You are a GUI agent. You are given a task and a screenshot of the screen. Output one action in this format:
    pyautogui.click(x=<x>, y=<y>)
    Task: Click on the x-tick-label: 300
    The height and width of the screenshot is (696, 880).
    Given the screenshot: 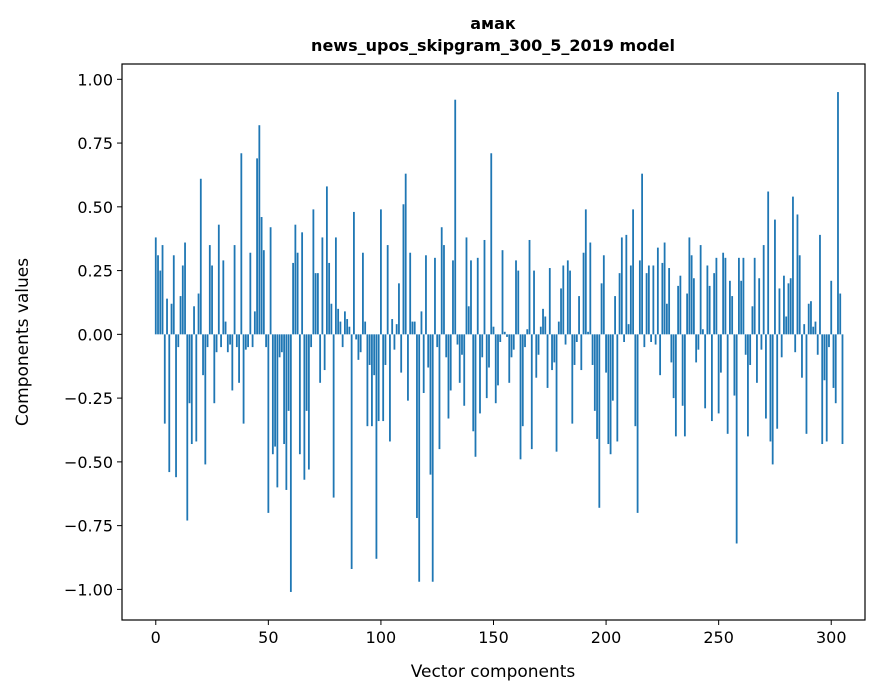 What is the action you would take?
    pyautogui.click(x=831, y=637)
    